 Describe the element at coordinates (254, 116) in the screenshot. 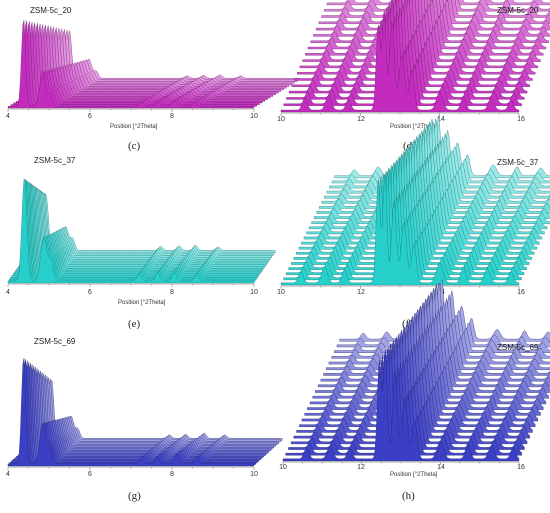

I see `tick-label-c-3: 10` at that location.